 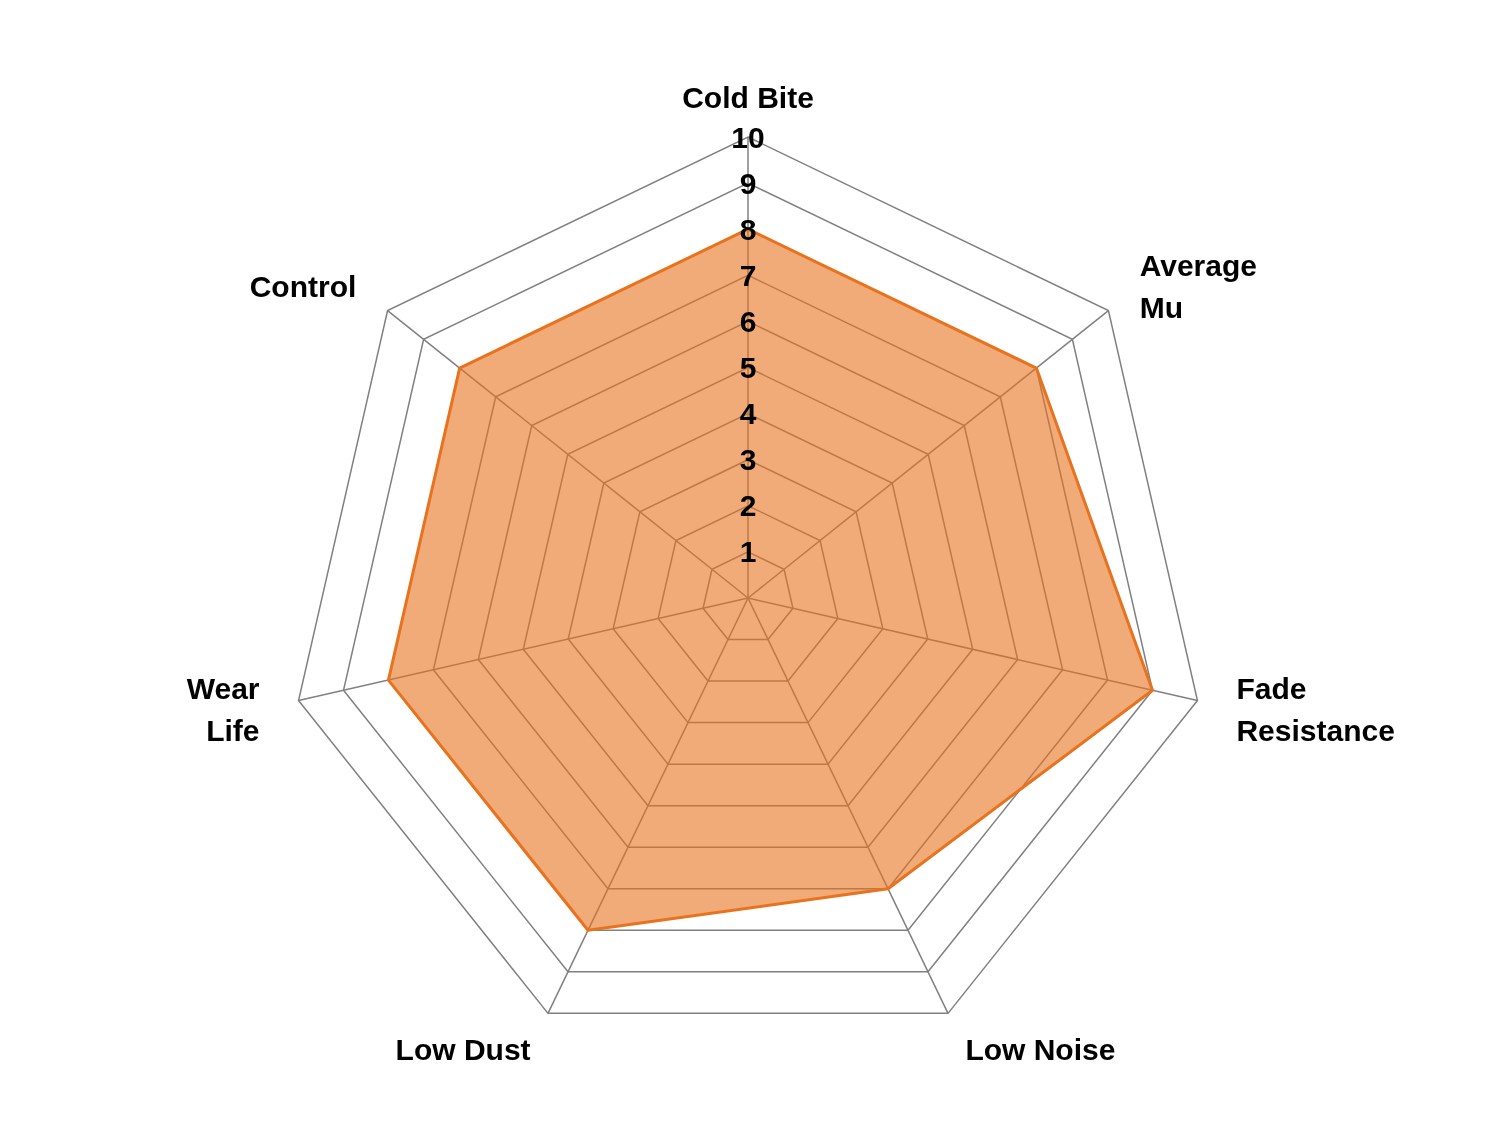 I want to click on spoke-label: Control, so click(x=303, y=286).